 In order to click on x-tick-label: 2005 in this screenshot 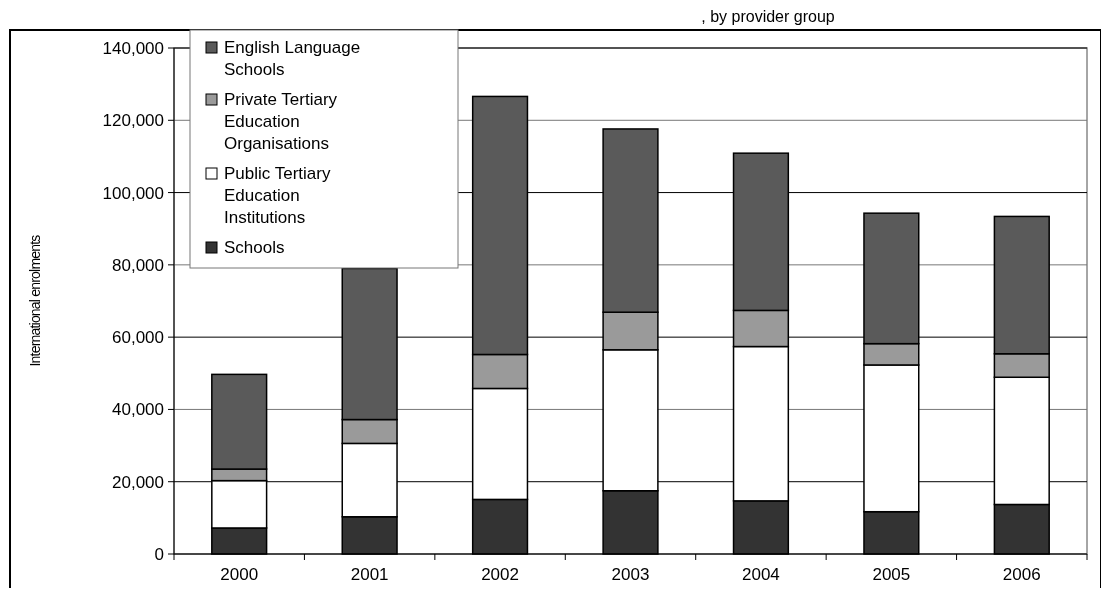, I will do `click(891, 574)`.